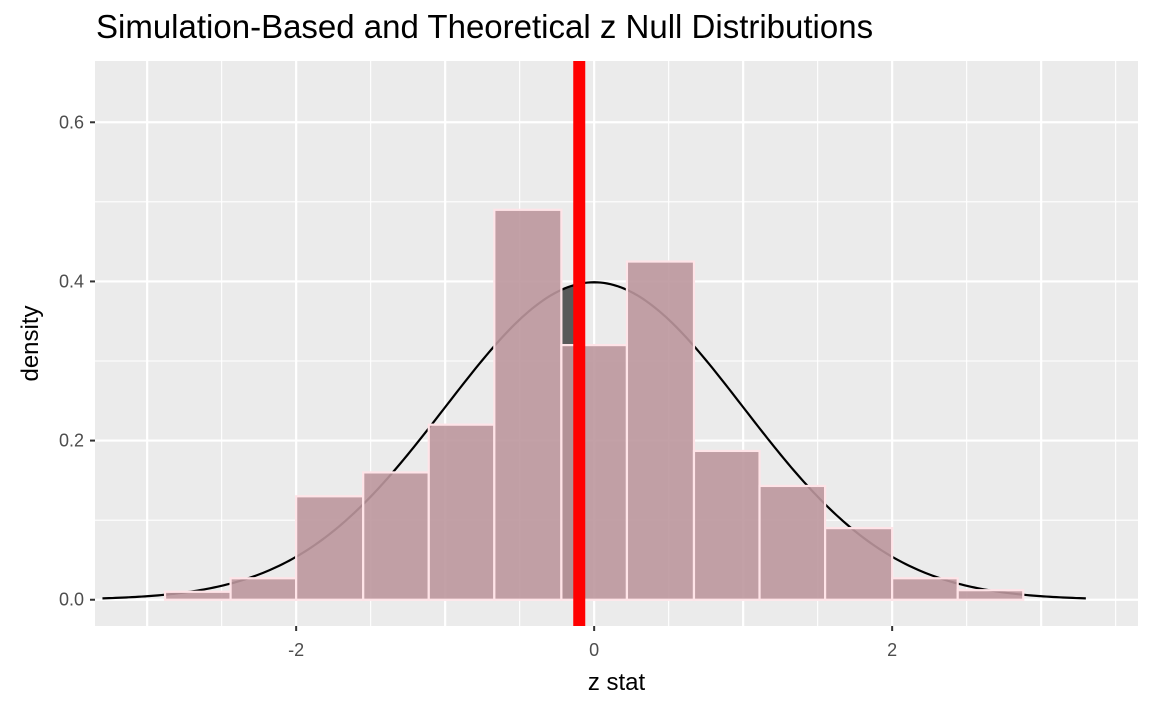  I want to click on y-tick-label: 0.6, so click(71, 122).